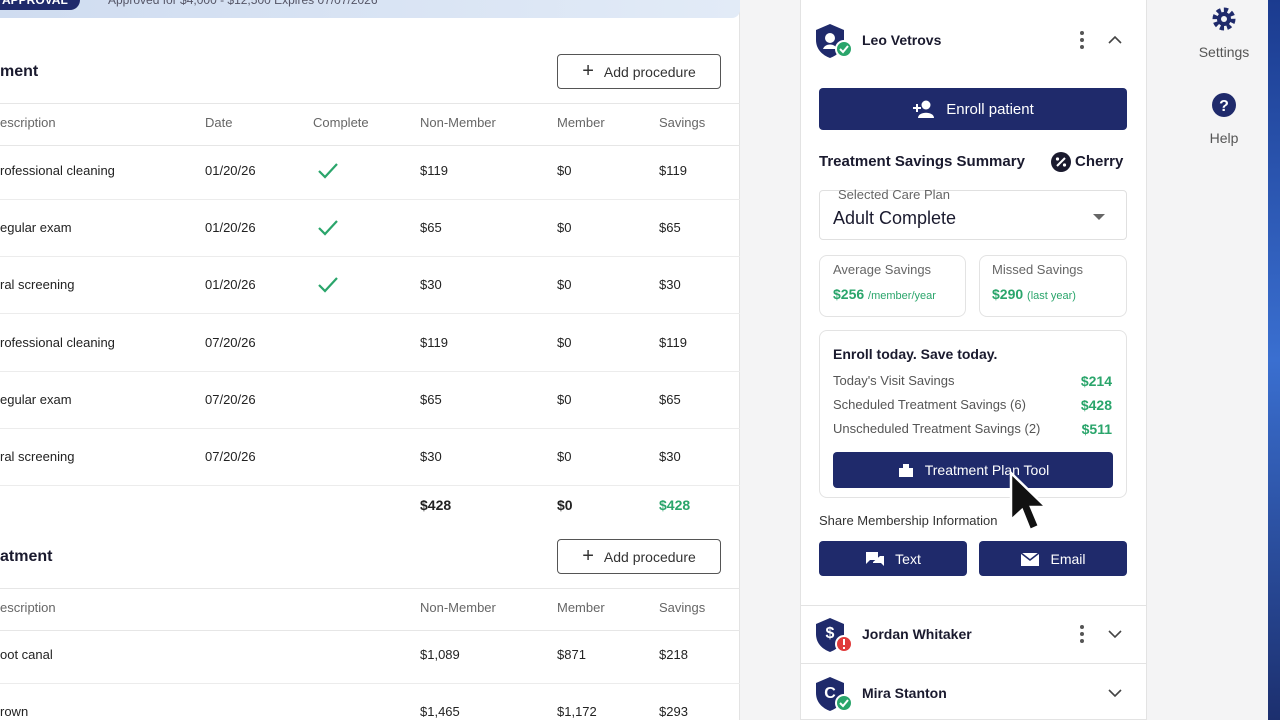 The image size is (1280, 720). Describe the element at coordinates (902, 40) in the screenshot. I see `patient-name: Leo Vetrovs` at that location.